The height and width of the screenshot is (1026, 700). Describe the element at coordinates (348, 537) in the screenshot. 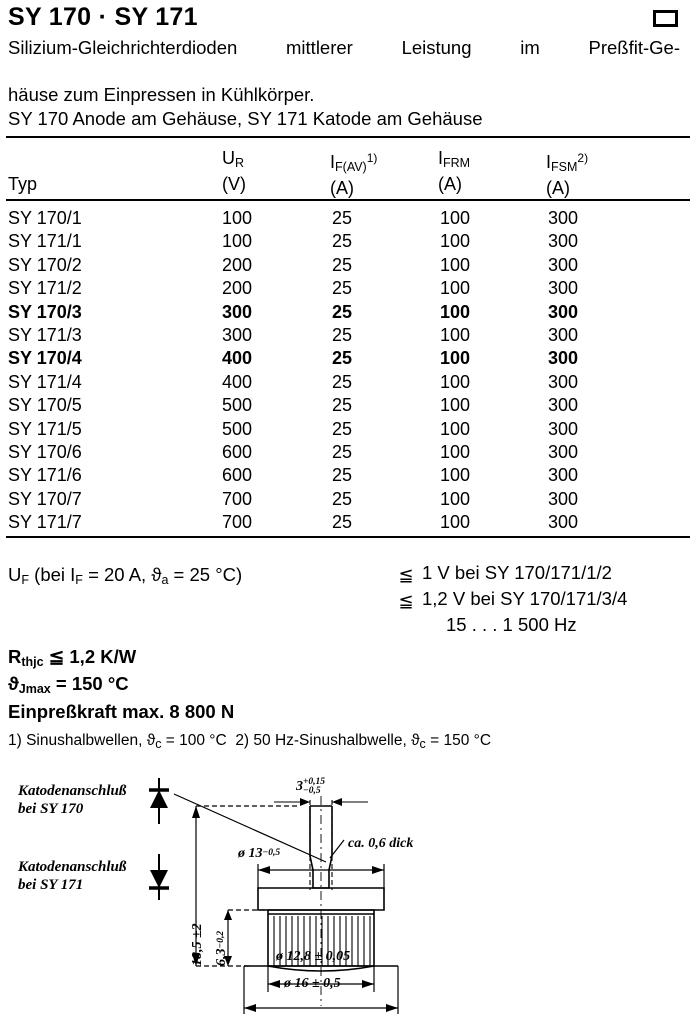

I see `table-rule-bottom` at that location.